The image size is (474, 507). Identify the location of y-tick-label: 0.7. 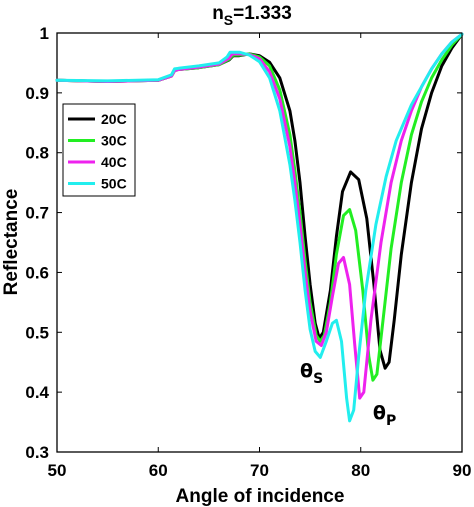
(37, 213).